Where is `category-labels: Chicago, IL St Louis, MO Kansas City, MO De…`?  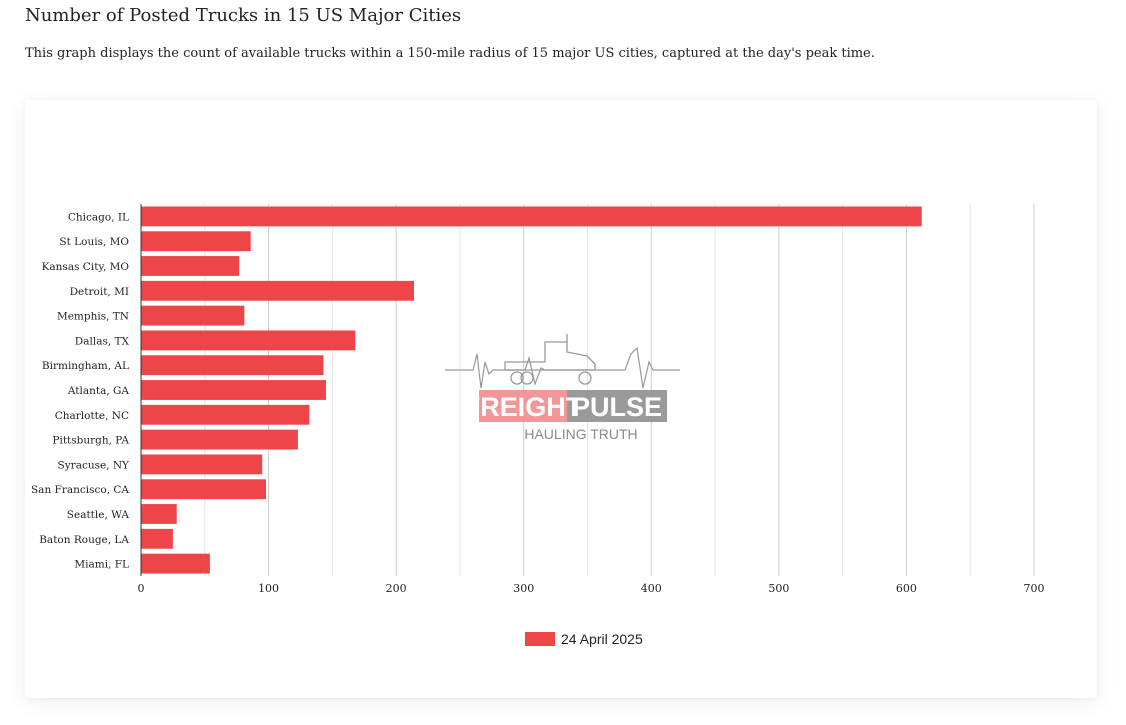
category-labels: Chicago, IL St Louis, MO Kansas City, MO De… is located at coordinates (80, 390).